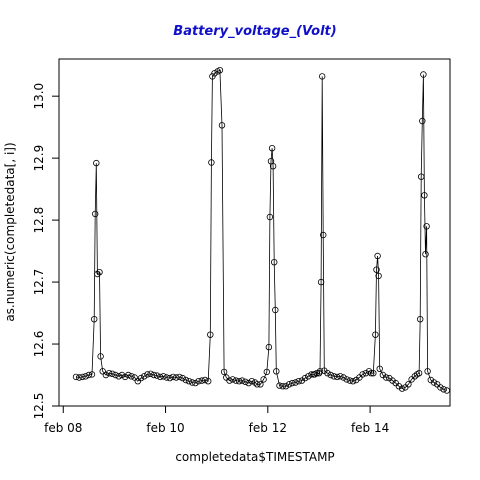 Image resolution: width=480 pixels, height=480 pixels. Describe the element at coordinates (254, 457) in the screenshot. I see `x-axis-label: completedata$TIMESTAMP` at that location.